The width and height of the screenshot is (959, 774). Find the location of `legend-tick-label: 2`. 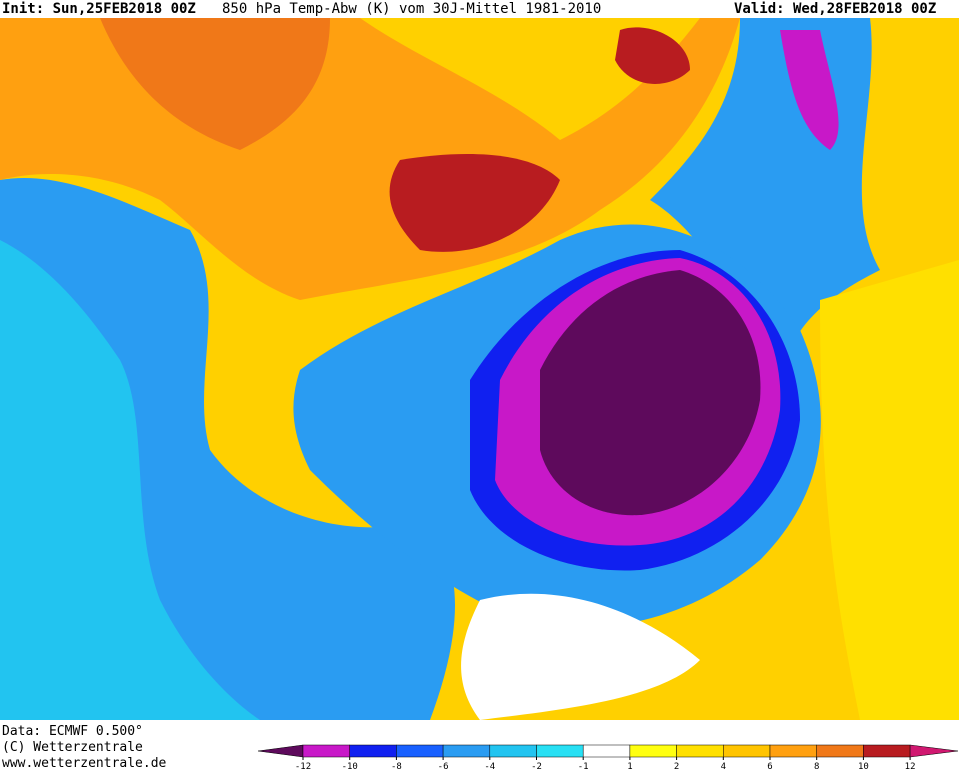

legend-tick-label: 2 is located at coordinates (676, 766).